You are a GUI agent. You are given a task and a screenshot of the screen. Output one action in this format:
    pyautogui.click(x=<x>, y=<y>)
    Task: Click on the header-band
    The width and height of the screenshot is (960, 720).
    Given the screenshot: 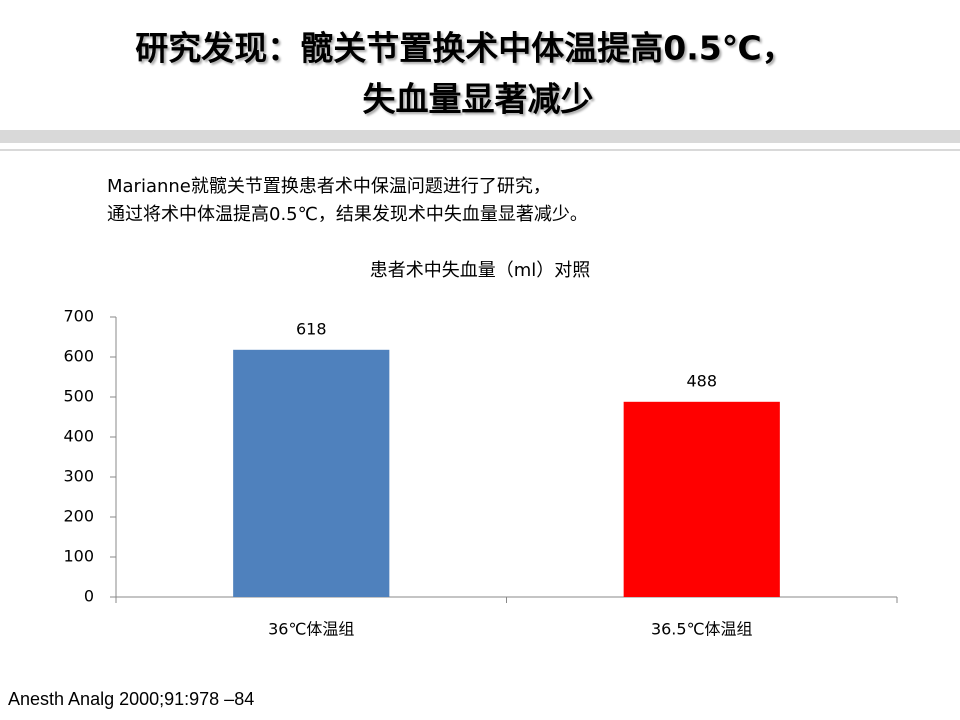 What is the action you would take?
    pyautogui.click(x=480, y=136)
    